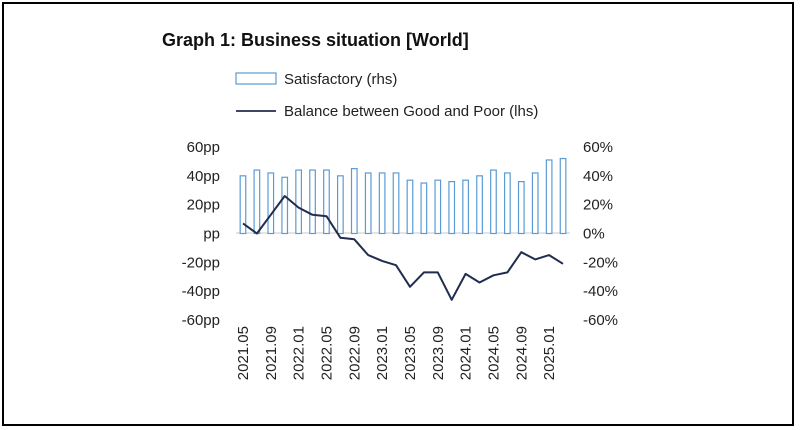 The height and width of the screenshot is (430, 800). I want to click on balance-line-series, so click(403, 248).